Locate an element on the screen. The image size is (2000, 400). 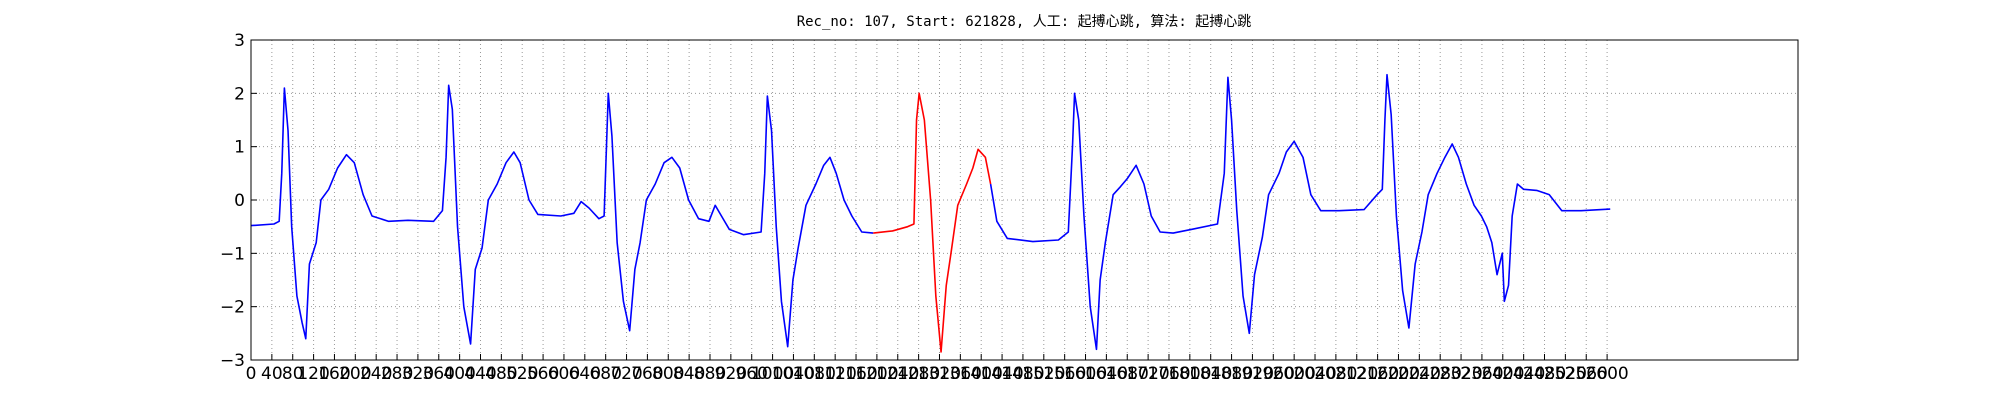
y-tick-label: 2 is located at coordinates (239, 94).